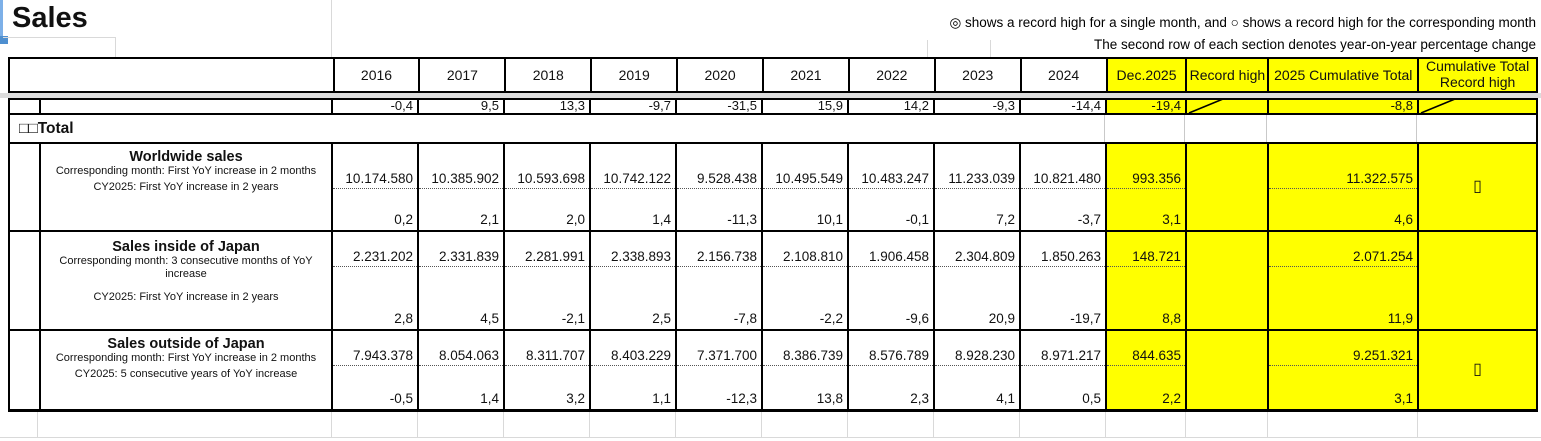 This screenshot has width=1541, height=441. I want to click on data-cell: 9.528.438 -11,3, so click(718, 187).